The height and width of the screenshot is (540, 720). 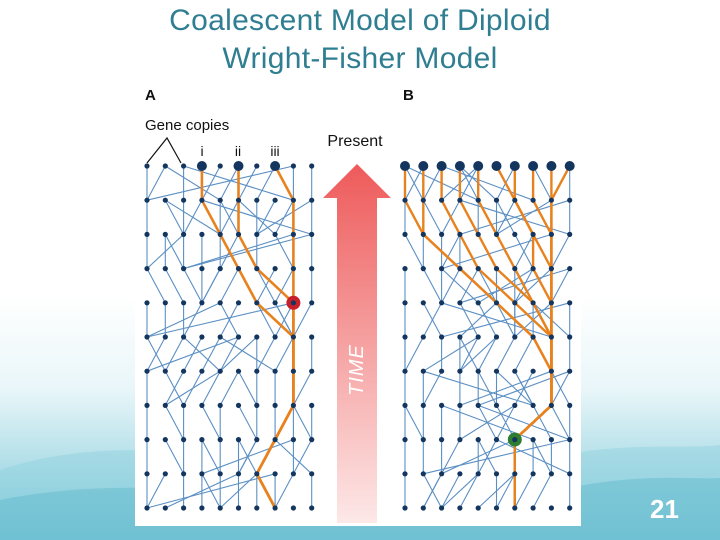 I want to click on time-arrow, so click(x=357, y=343).